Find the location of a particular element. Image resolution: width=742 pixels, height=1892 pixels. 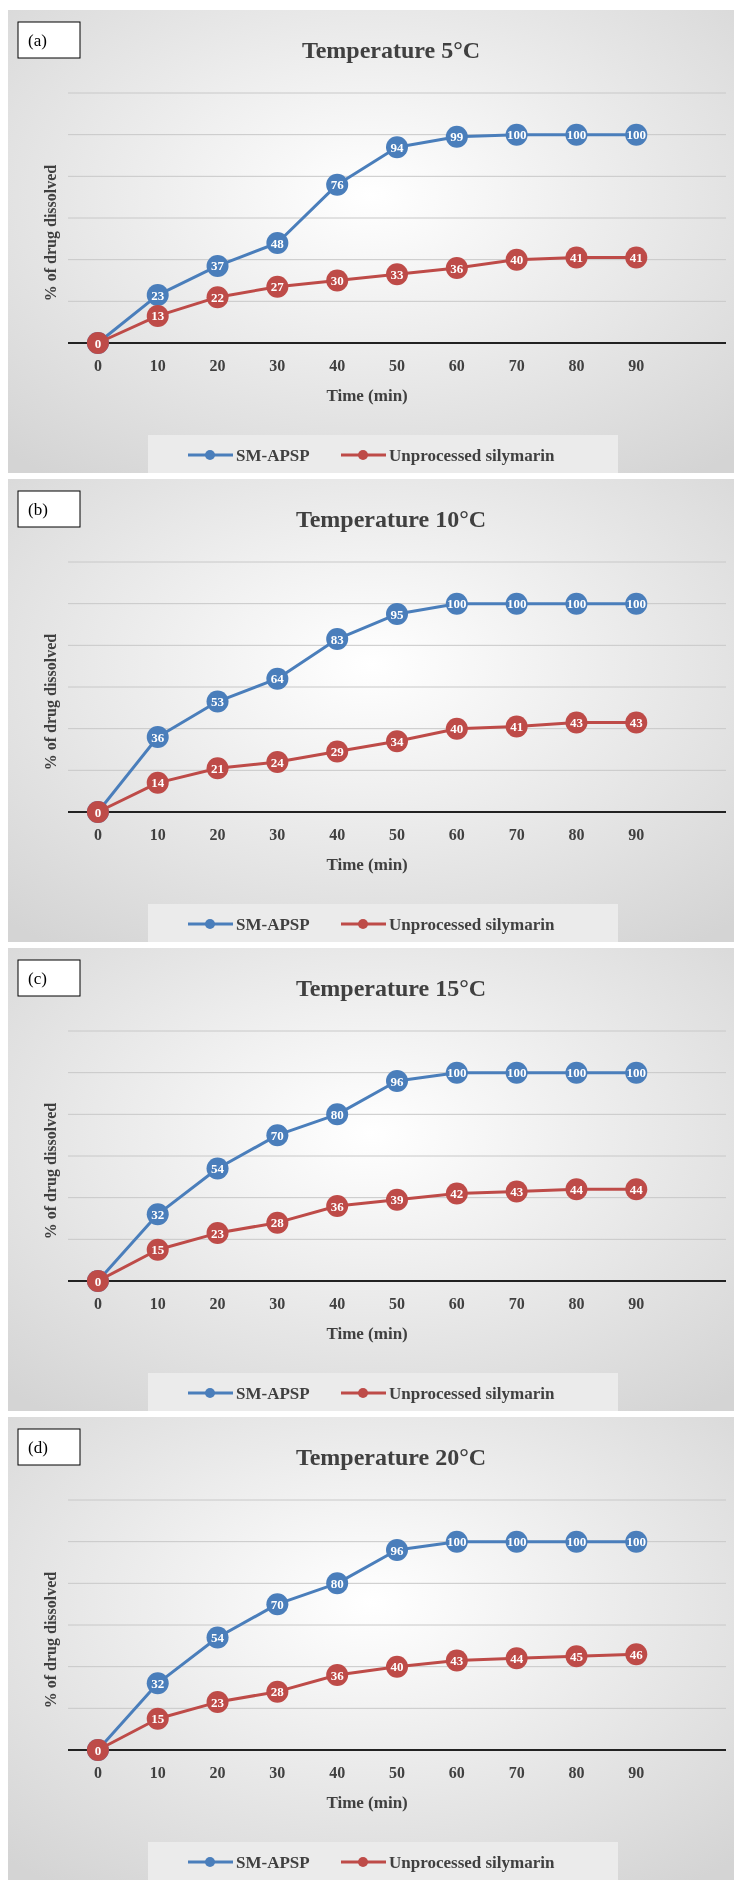

text: (a) is located at coordinates (37, 40).